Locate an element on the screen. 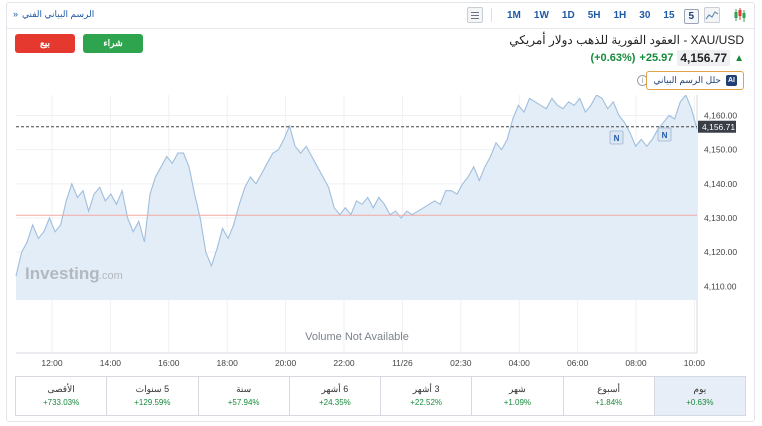 Image resolution: width=762 pixels, height=426 pixels. performance-cell: أسبوع +1.84% is located at coordinates (608, 396).